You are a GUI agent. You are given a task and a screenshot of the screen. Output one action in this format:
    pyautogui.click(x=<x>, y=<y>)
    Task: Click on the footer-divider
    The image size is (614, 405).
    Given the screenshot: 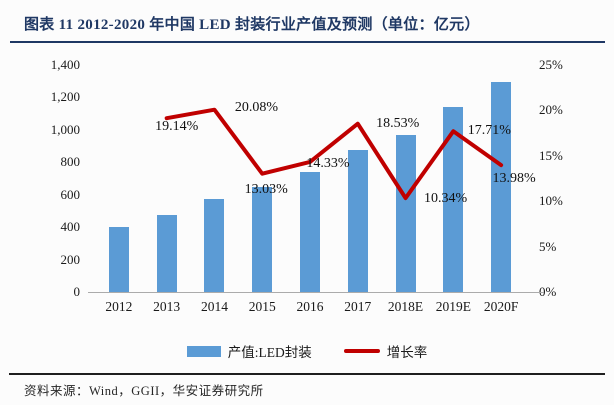 What is the action you would take?
    pyautogui.click(x=307, y=374)
    